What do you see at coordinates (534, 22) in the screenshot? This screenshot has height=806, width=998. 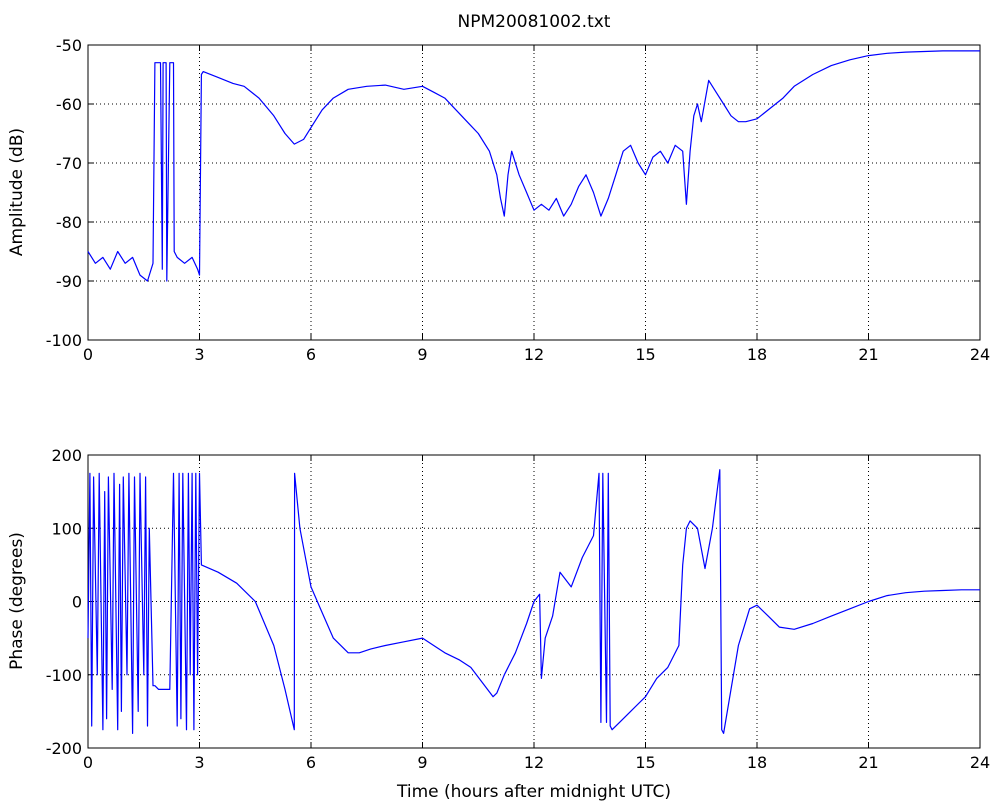 I see `chart-title: NPM20081002.txt` at bounding box center [534, 22].